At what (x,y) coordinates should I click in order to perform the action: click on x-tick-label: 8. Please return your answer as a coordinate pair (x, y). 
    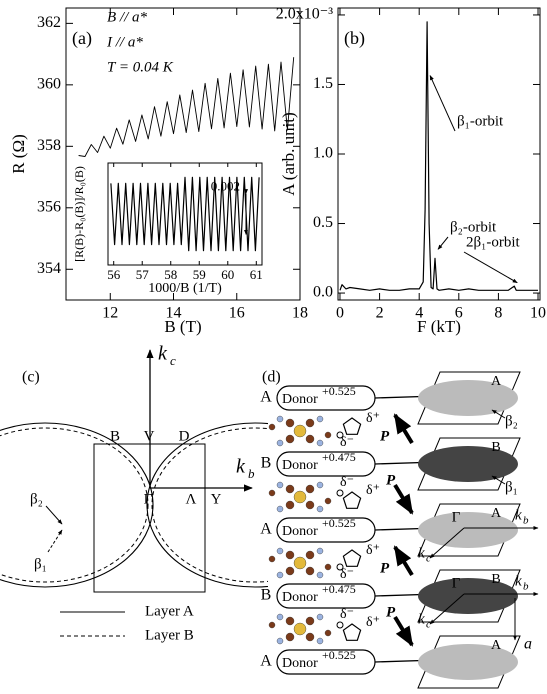
    Looking at the image, I should click on (498, 312).